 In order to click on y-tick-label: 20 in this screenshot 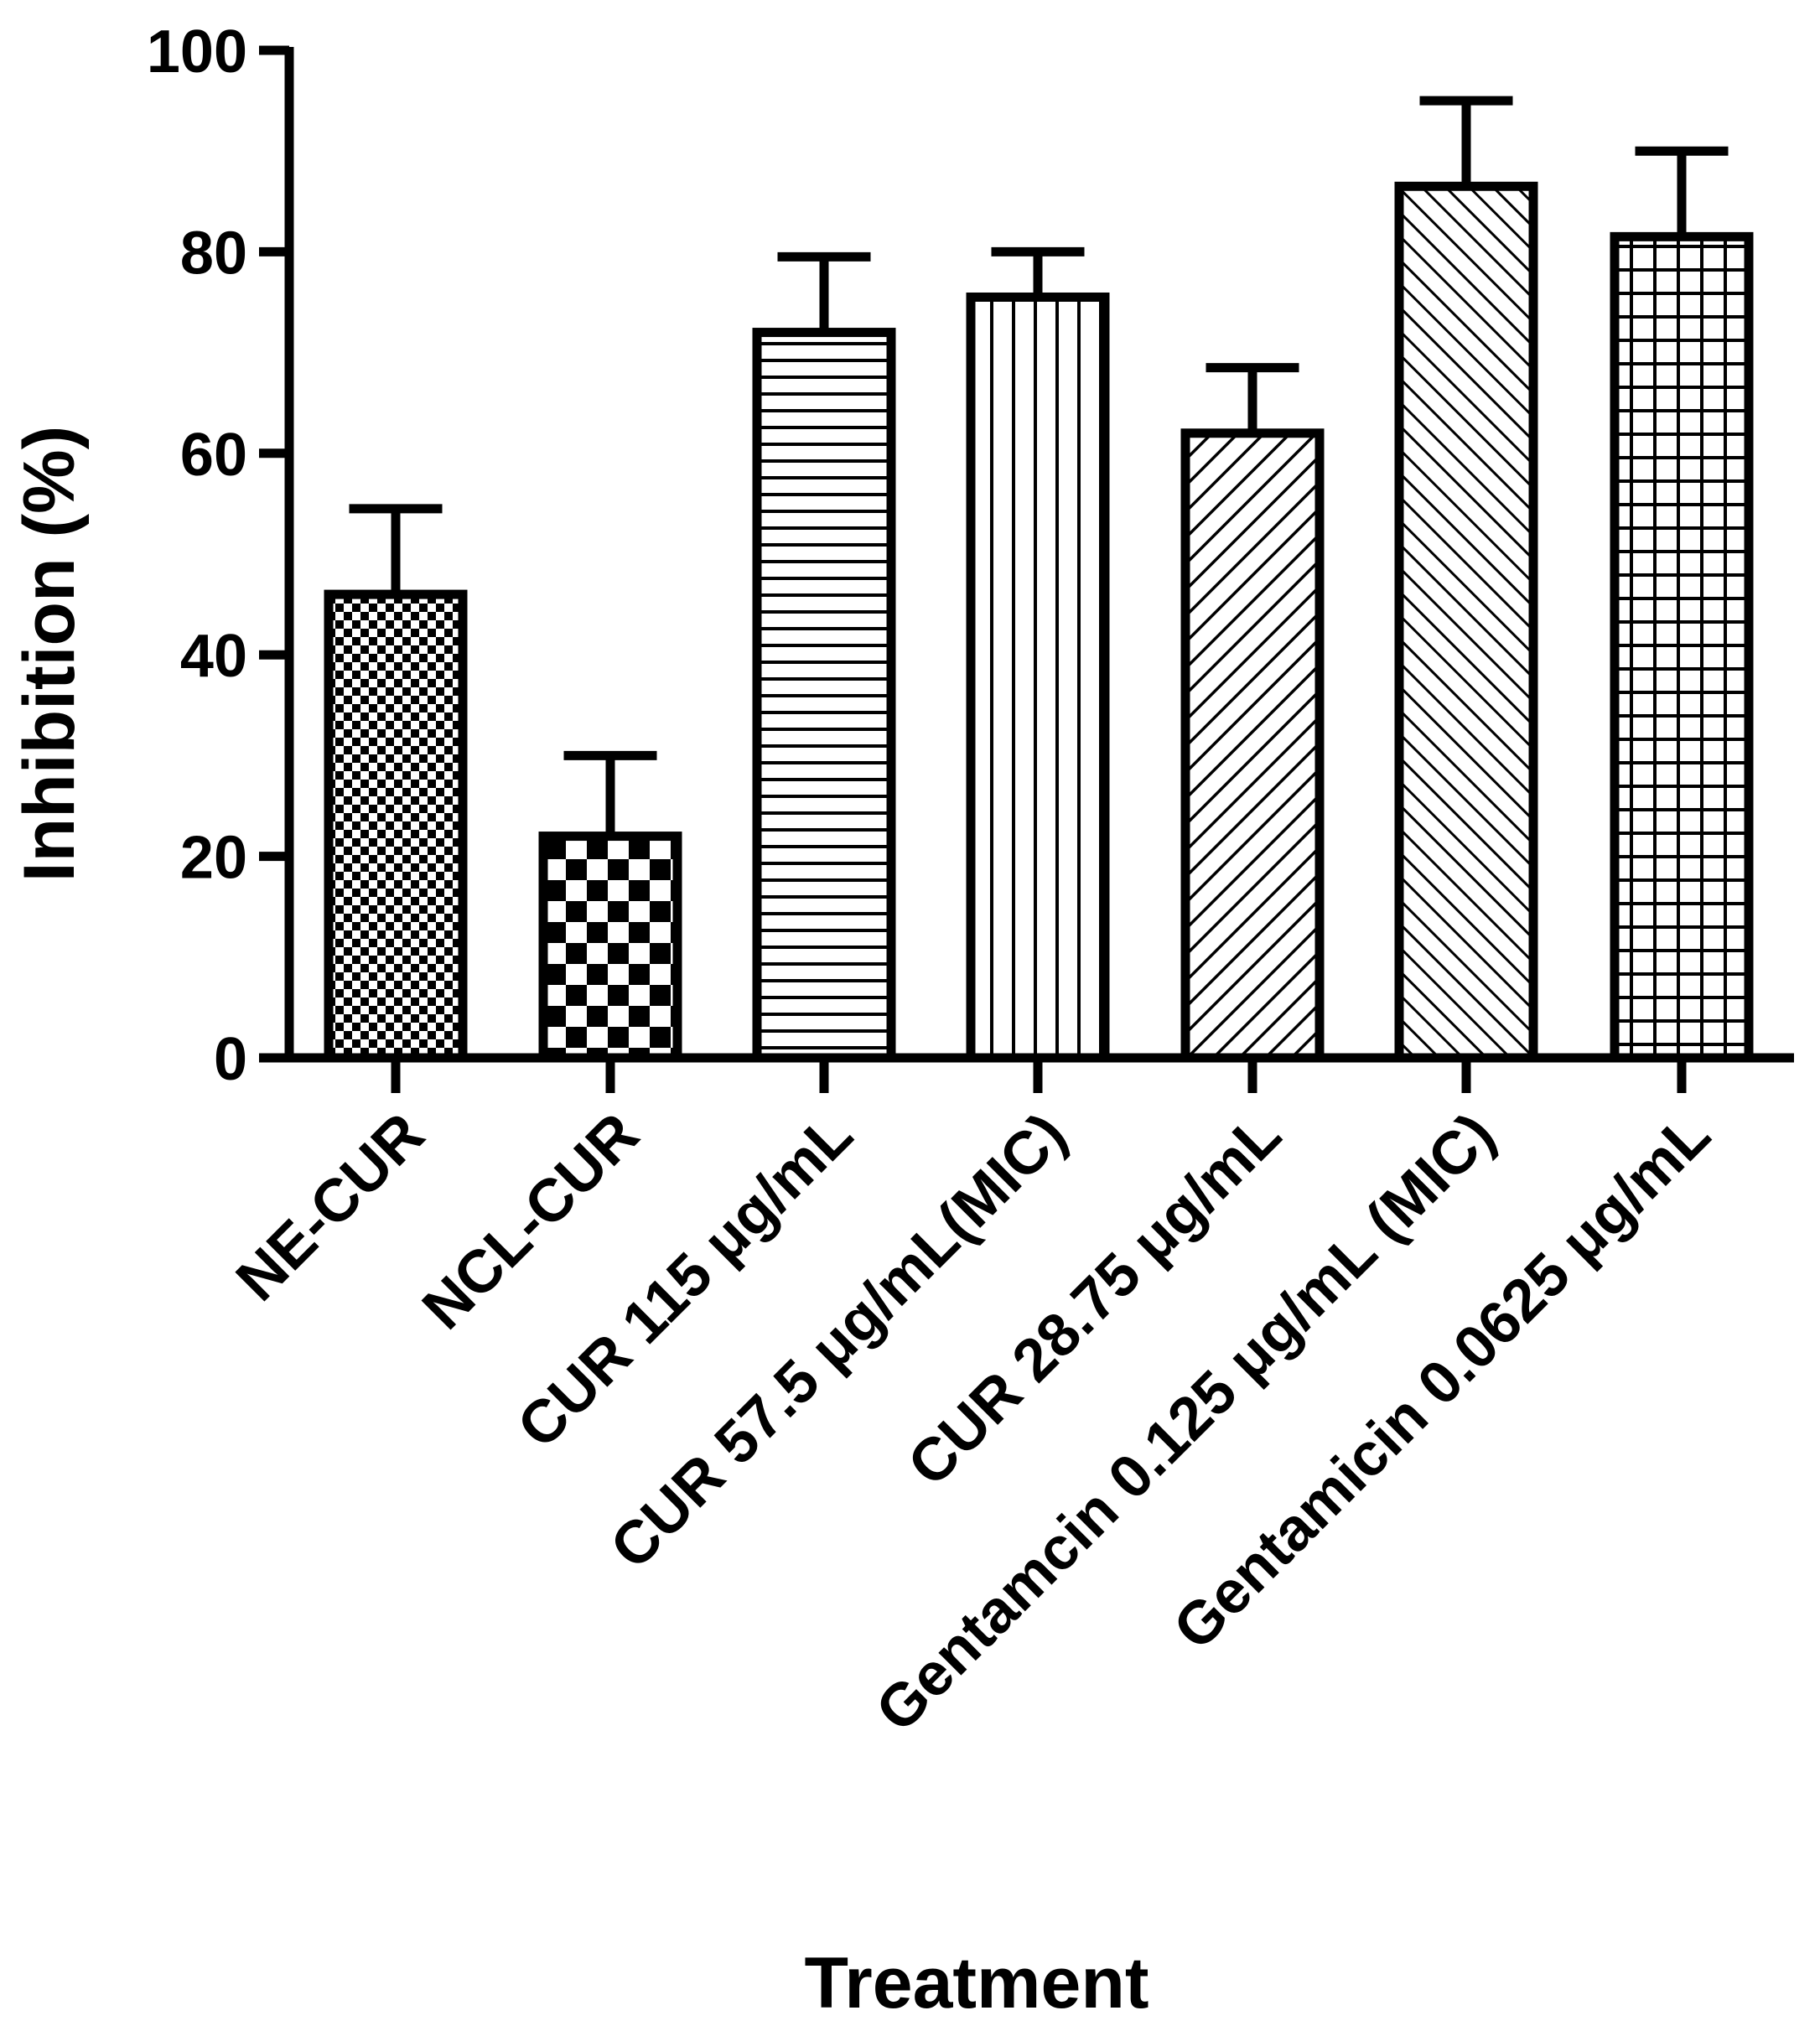, I will do `click(213, 859)`.